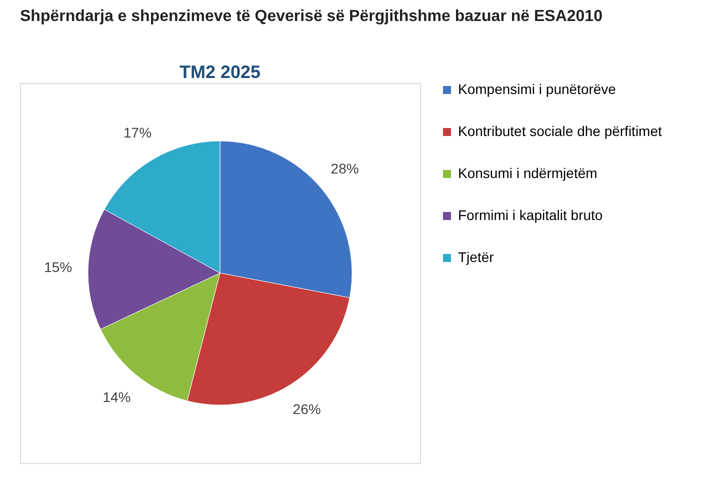 This screenshot has height=483, width=704. Describe the element at coordinates (537, 89) in the screenshot. I see `legend-label: Kompensimi i punëtorëve` at that location.